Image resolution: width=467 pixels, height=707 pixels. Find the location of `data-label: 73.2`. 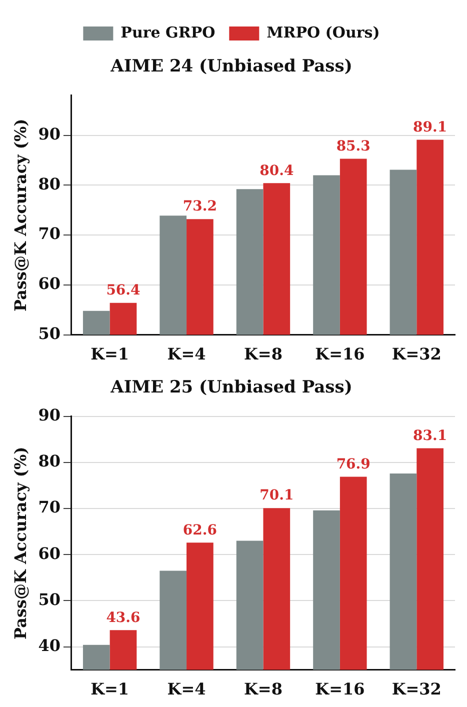

data-label: 73.2 is located at coordinates (200, 206).